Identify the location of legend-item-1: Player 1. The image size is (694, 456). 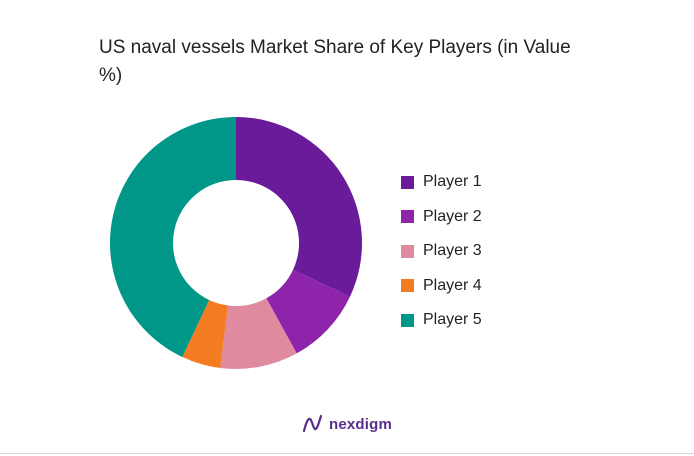
(441, 182).